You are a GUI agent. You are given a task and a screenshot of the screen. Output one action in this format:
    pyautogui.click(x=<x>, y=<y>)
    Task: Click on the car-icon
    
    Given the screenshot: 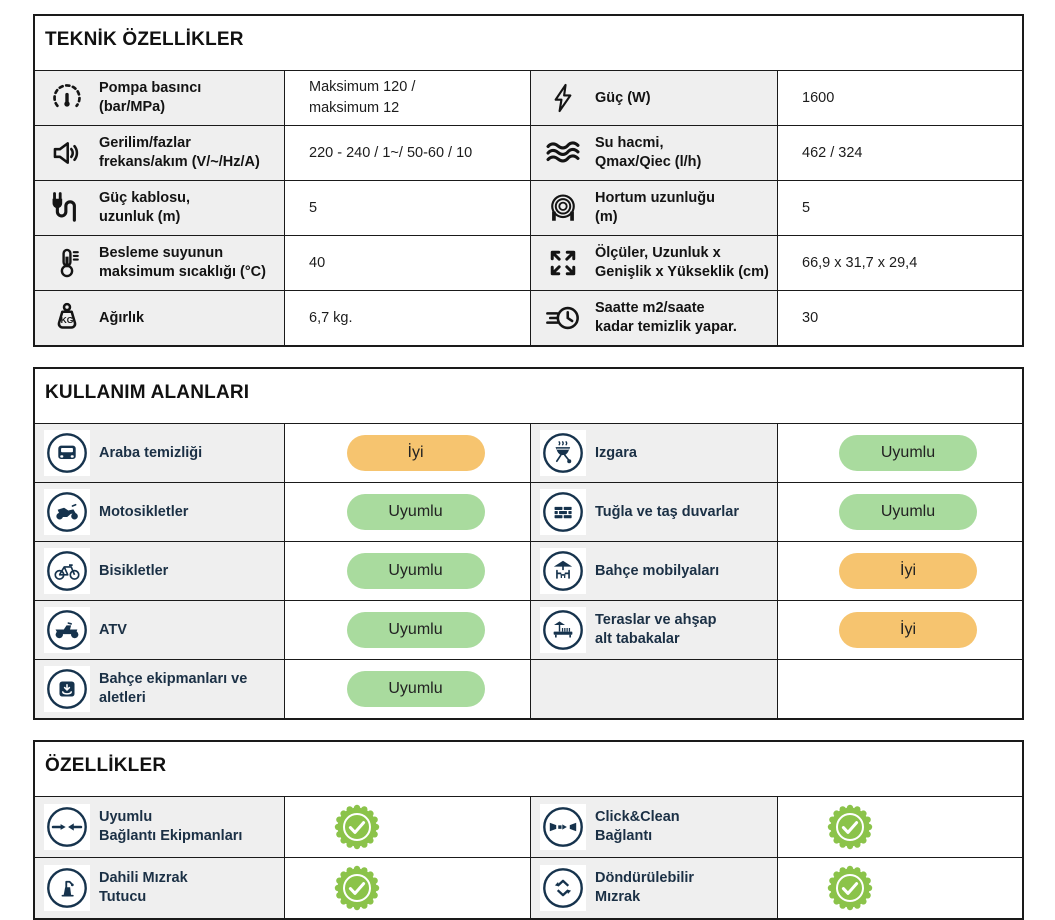 What is the action you would take?
    pyautogui.click(x=67, y=453)
    